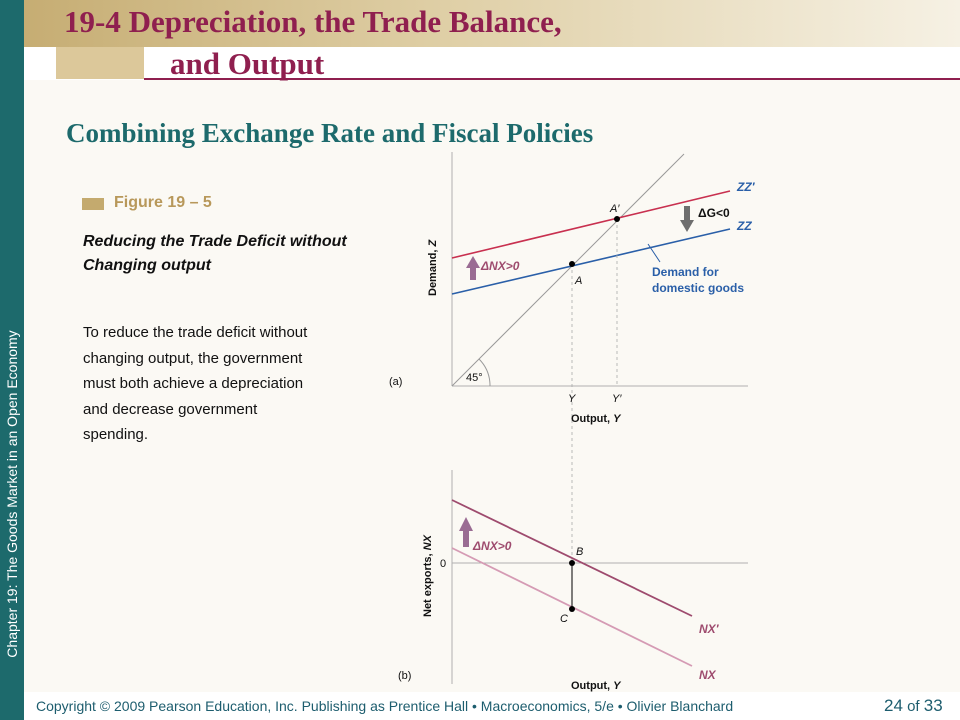 The width and height of the screenshot is (960, 720). Describe the element at coordinates (473, 262) in the screenshot. I see `delta-nx-arrow-head-a` at that location.